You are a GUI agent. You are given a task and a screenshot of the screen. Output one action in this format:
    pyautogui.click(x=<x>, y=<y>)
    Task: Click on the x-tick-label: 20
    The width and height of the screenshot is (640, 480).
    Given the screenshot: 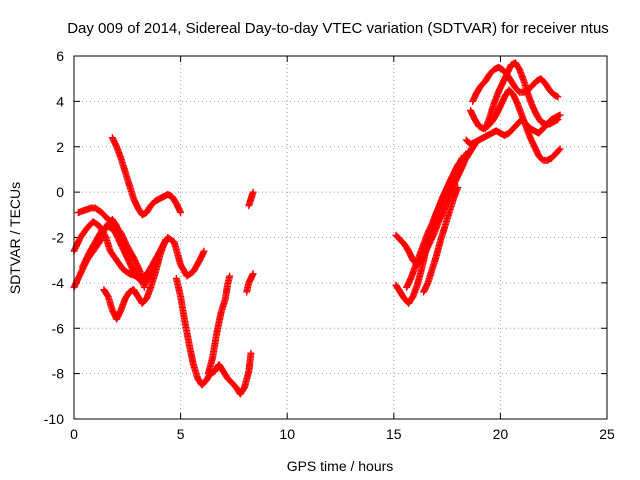 What is the action you would take?
    pyautogui.click(x=501, y=434)
    